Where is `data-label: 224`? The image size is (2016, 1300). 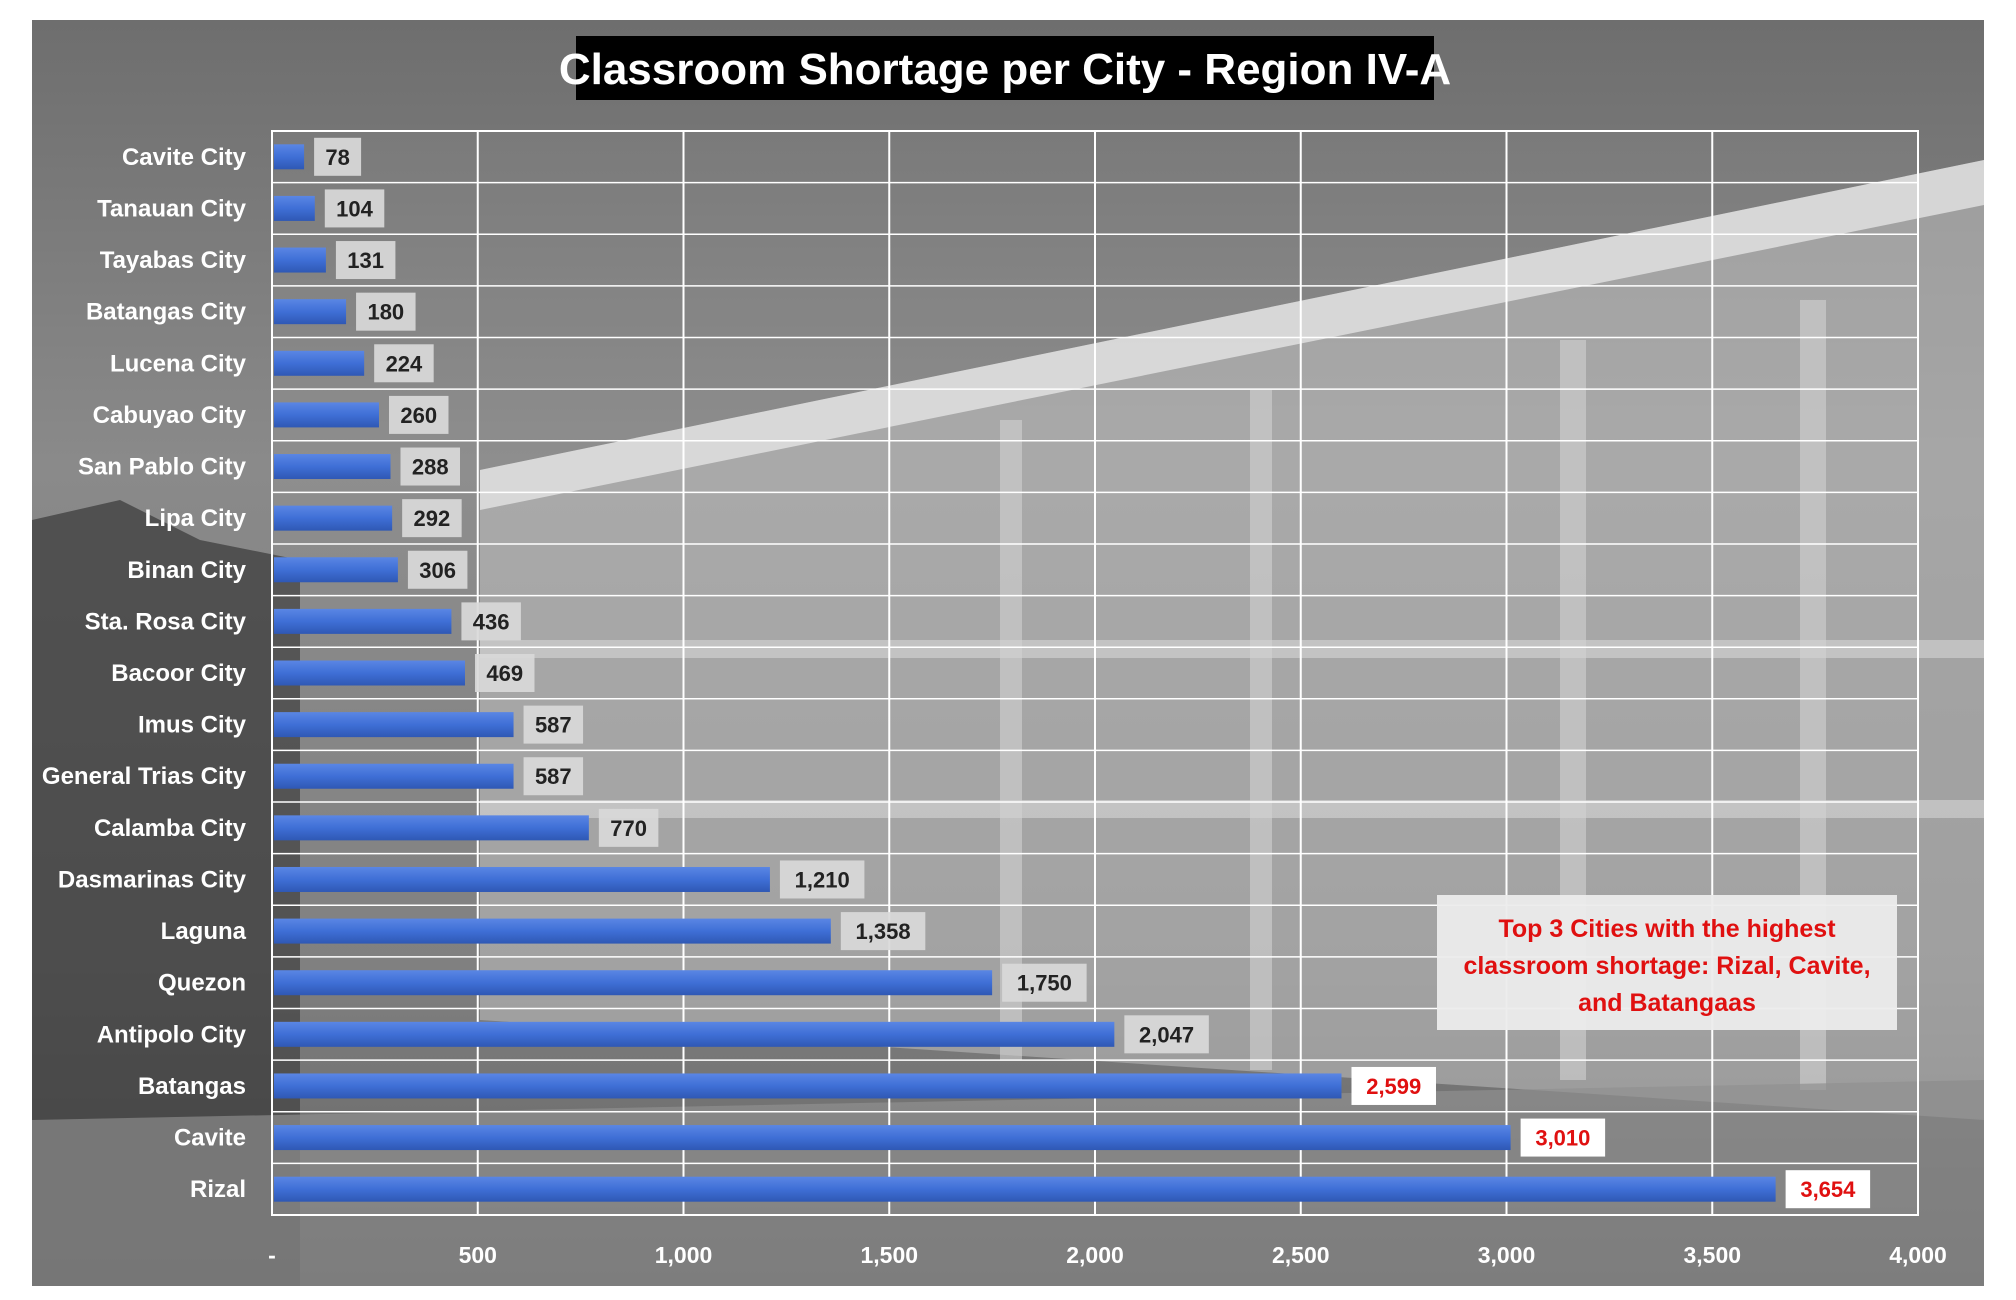
data-label: 224 is located at coordinates (404, 363).